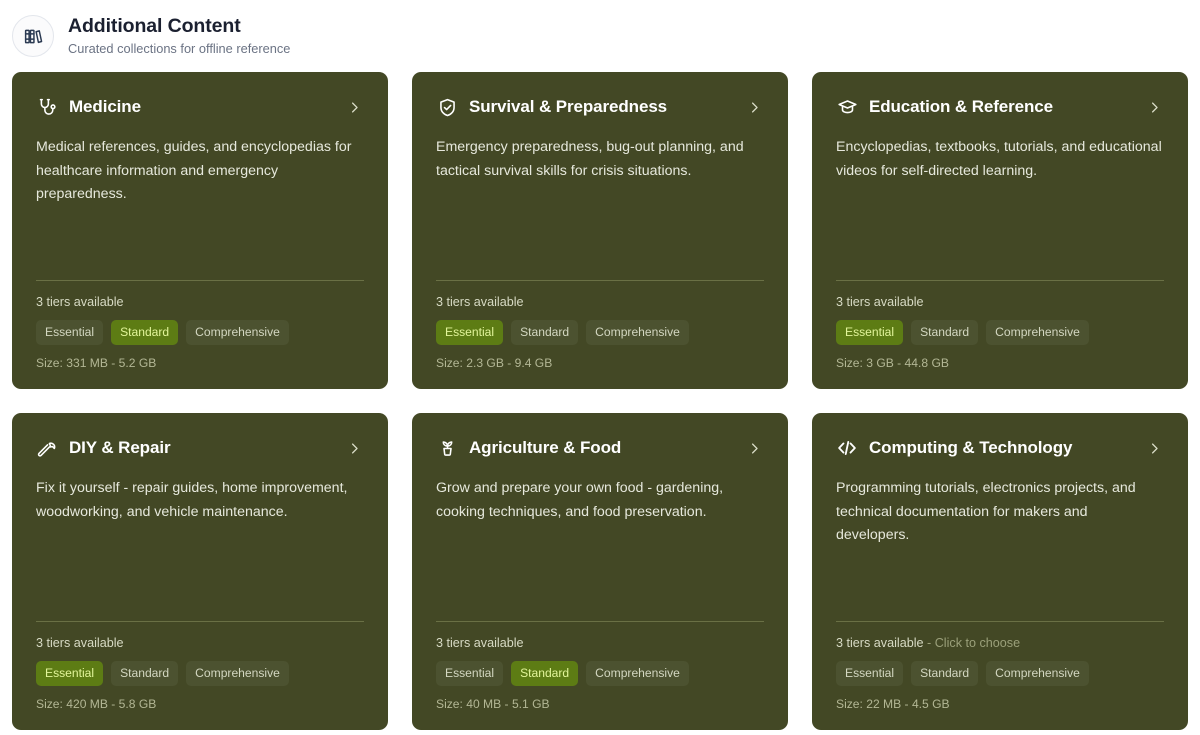 Image resolution: width=1200 pixels, height=735 pixels. I want to click on card-title: Computing & Technology, so click(971, 447).